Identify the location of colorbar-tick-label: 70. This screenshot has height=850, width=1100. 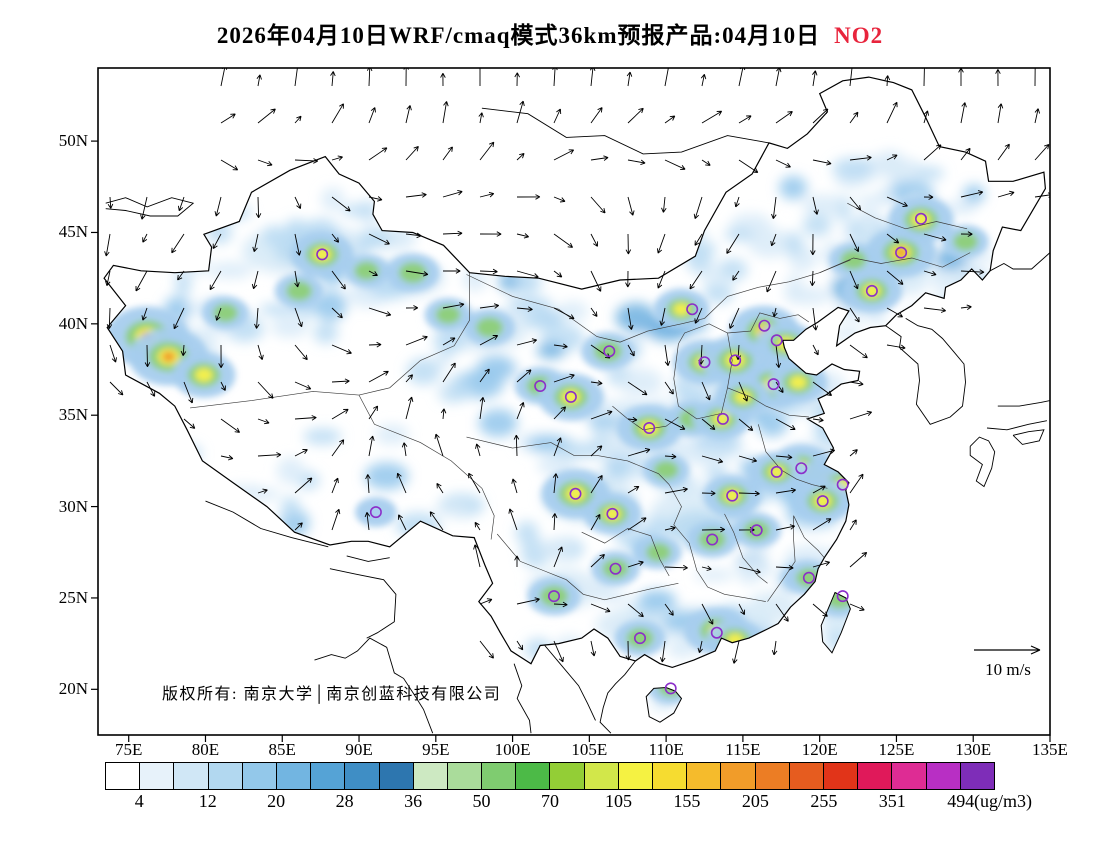
(550, 801).